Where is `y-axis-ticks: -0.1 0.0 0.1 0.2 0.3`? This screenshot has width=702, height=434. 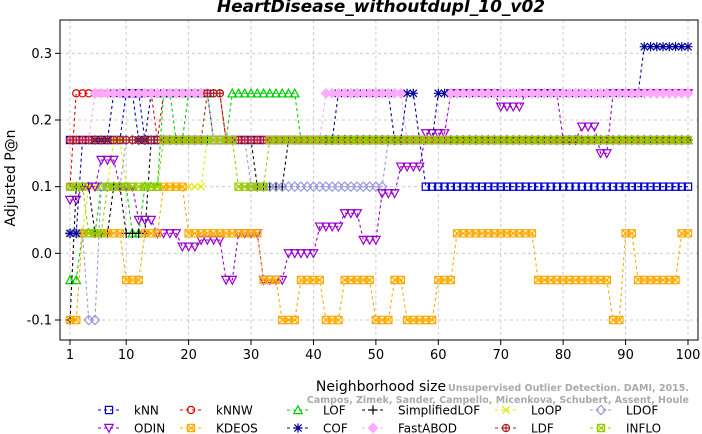 y-axis-ticks: -0.1 0.0 0.1 0.2 0.3 is located at coordinates (43, 188).